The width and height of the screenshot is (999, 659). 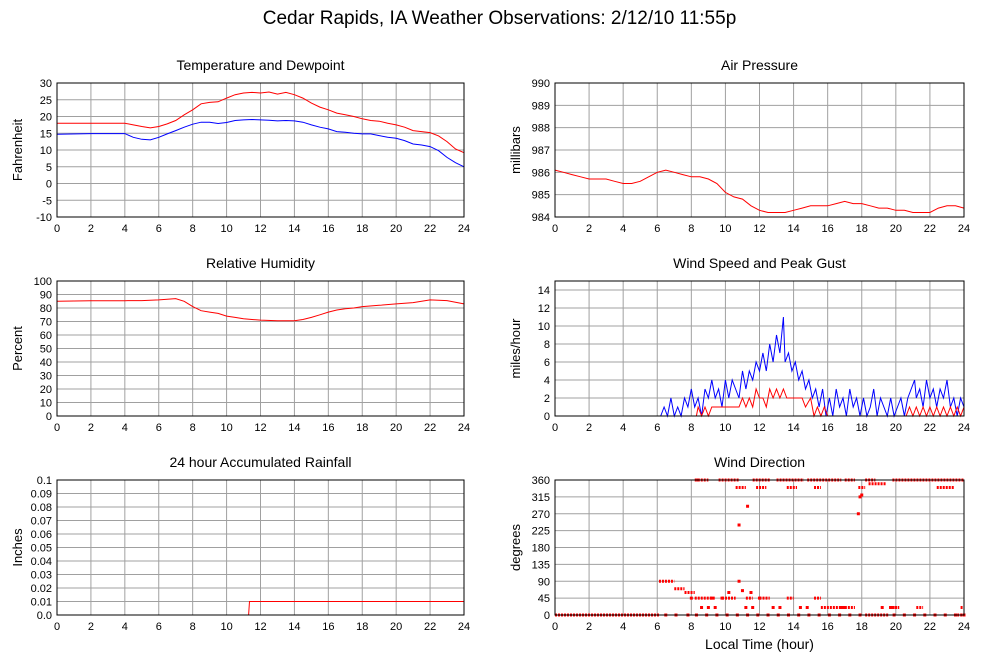 What do you see at coordinates (760, 367) in the screenshot?
I see `series-line-blue` at bounding box center [760, 367].